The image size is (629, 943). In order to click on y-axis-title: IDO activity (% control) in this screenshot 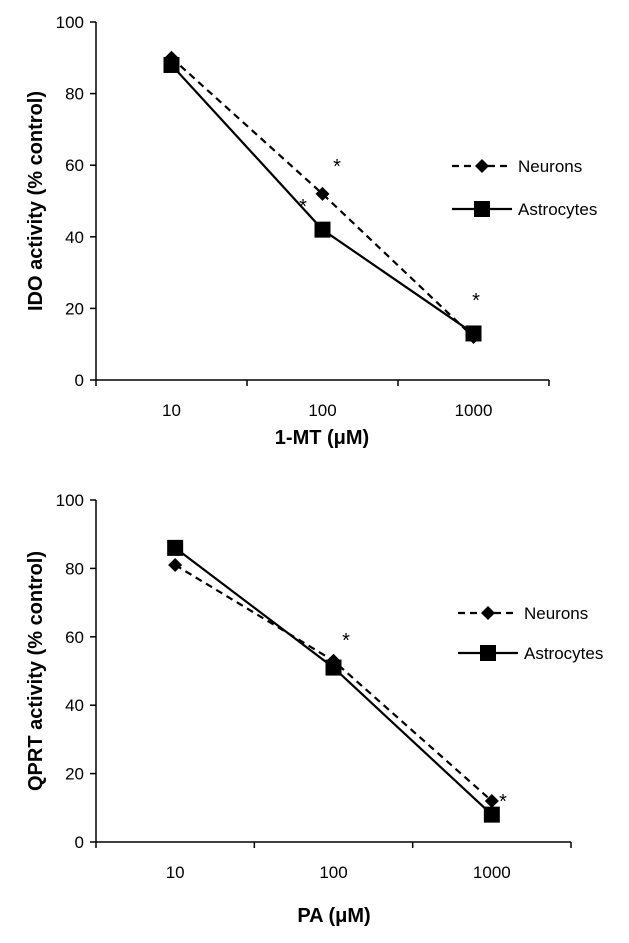, I will do `click(36, 201)`.